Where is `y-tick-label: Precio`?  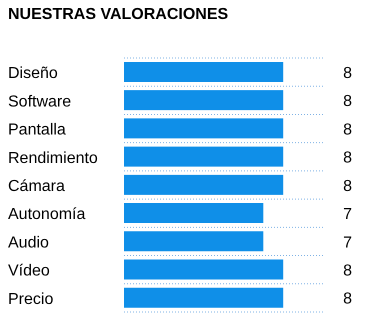
y-tick-label: Precio is located at coordinates (31, 299).